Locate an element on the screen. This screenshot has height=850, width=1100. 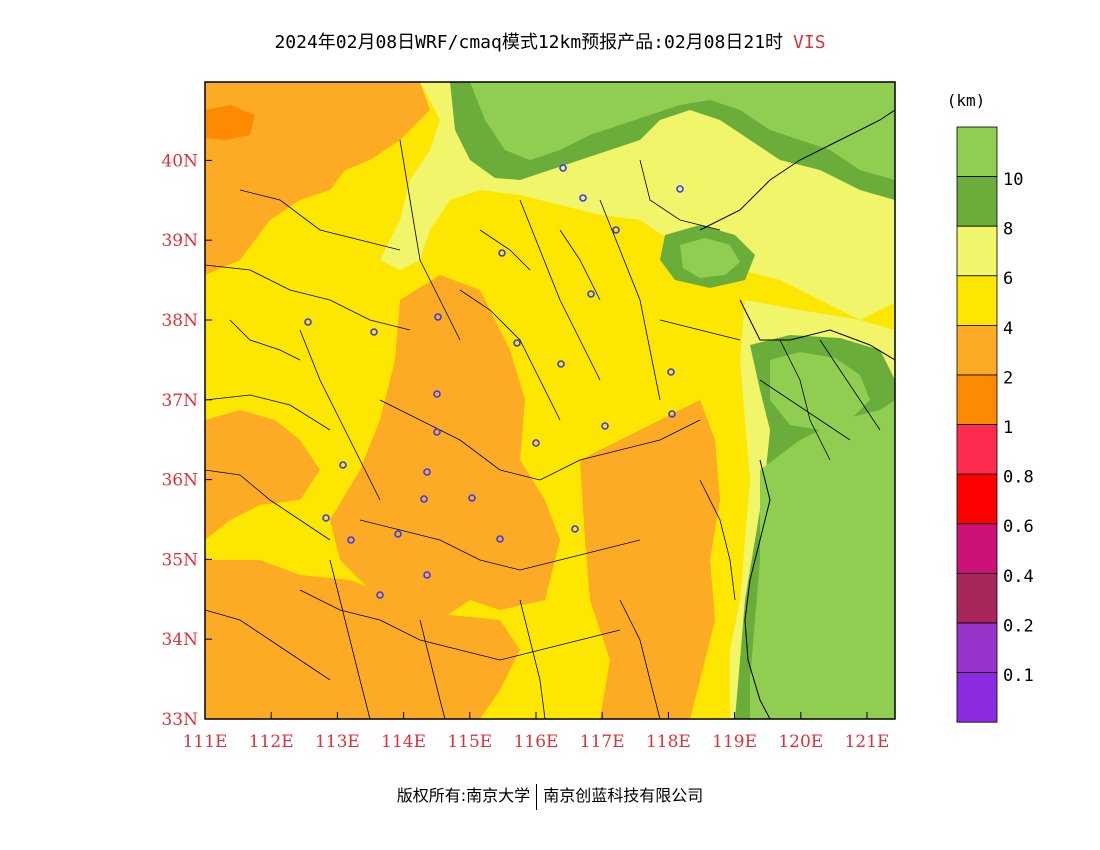
lon-tick-label: 121E is located at coordinates (867, 742).